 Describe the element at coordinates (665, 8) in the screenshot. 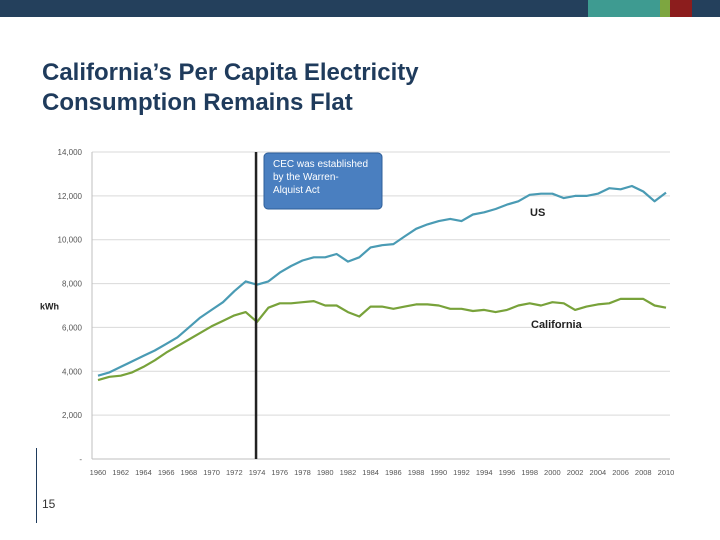

I see `band-segment-green` at that location.